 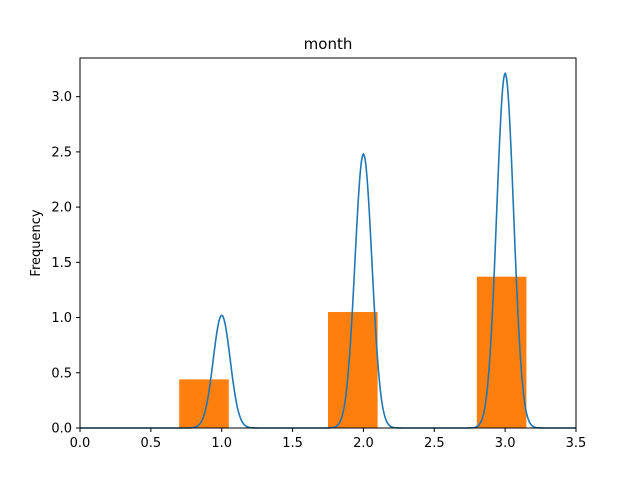 What do you see at coordinates (61, 318) in the screenshot?
I see `y-tick-label-2: 1.0` at bounding box center [61, 318].